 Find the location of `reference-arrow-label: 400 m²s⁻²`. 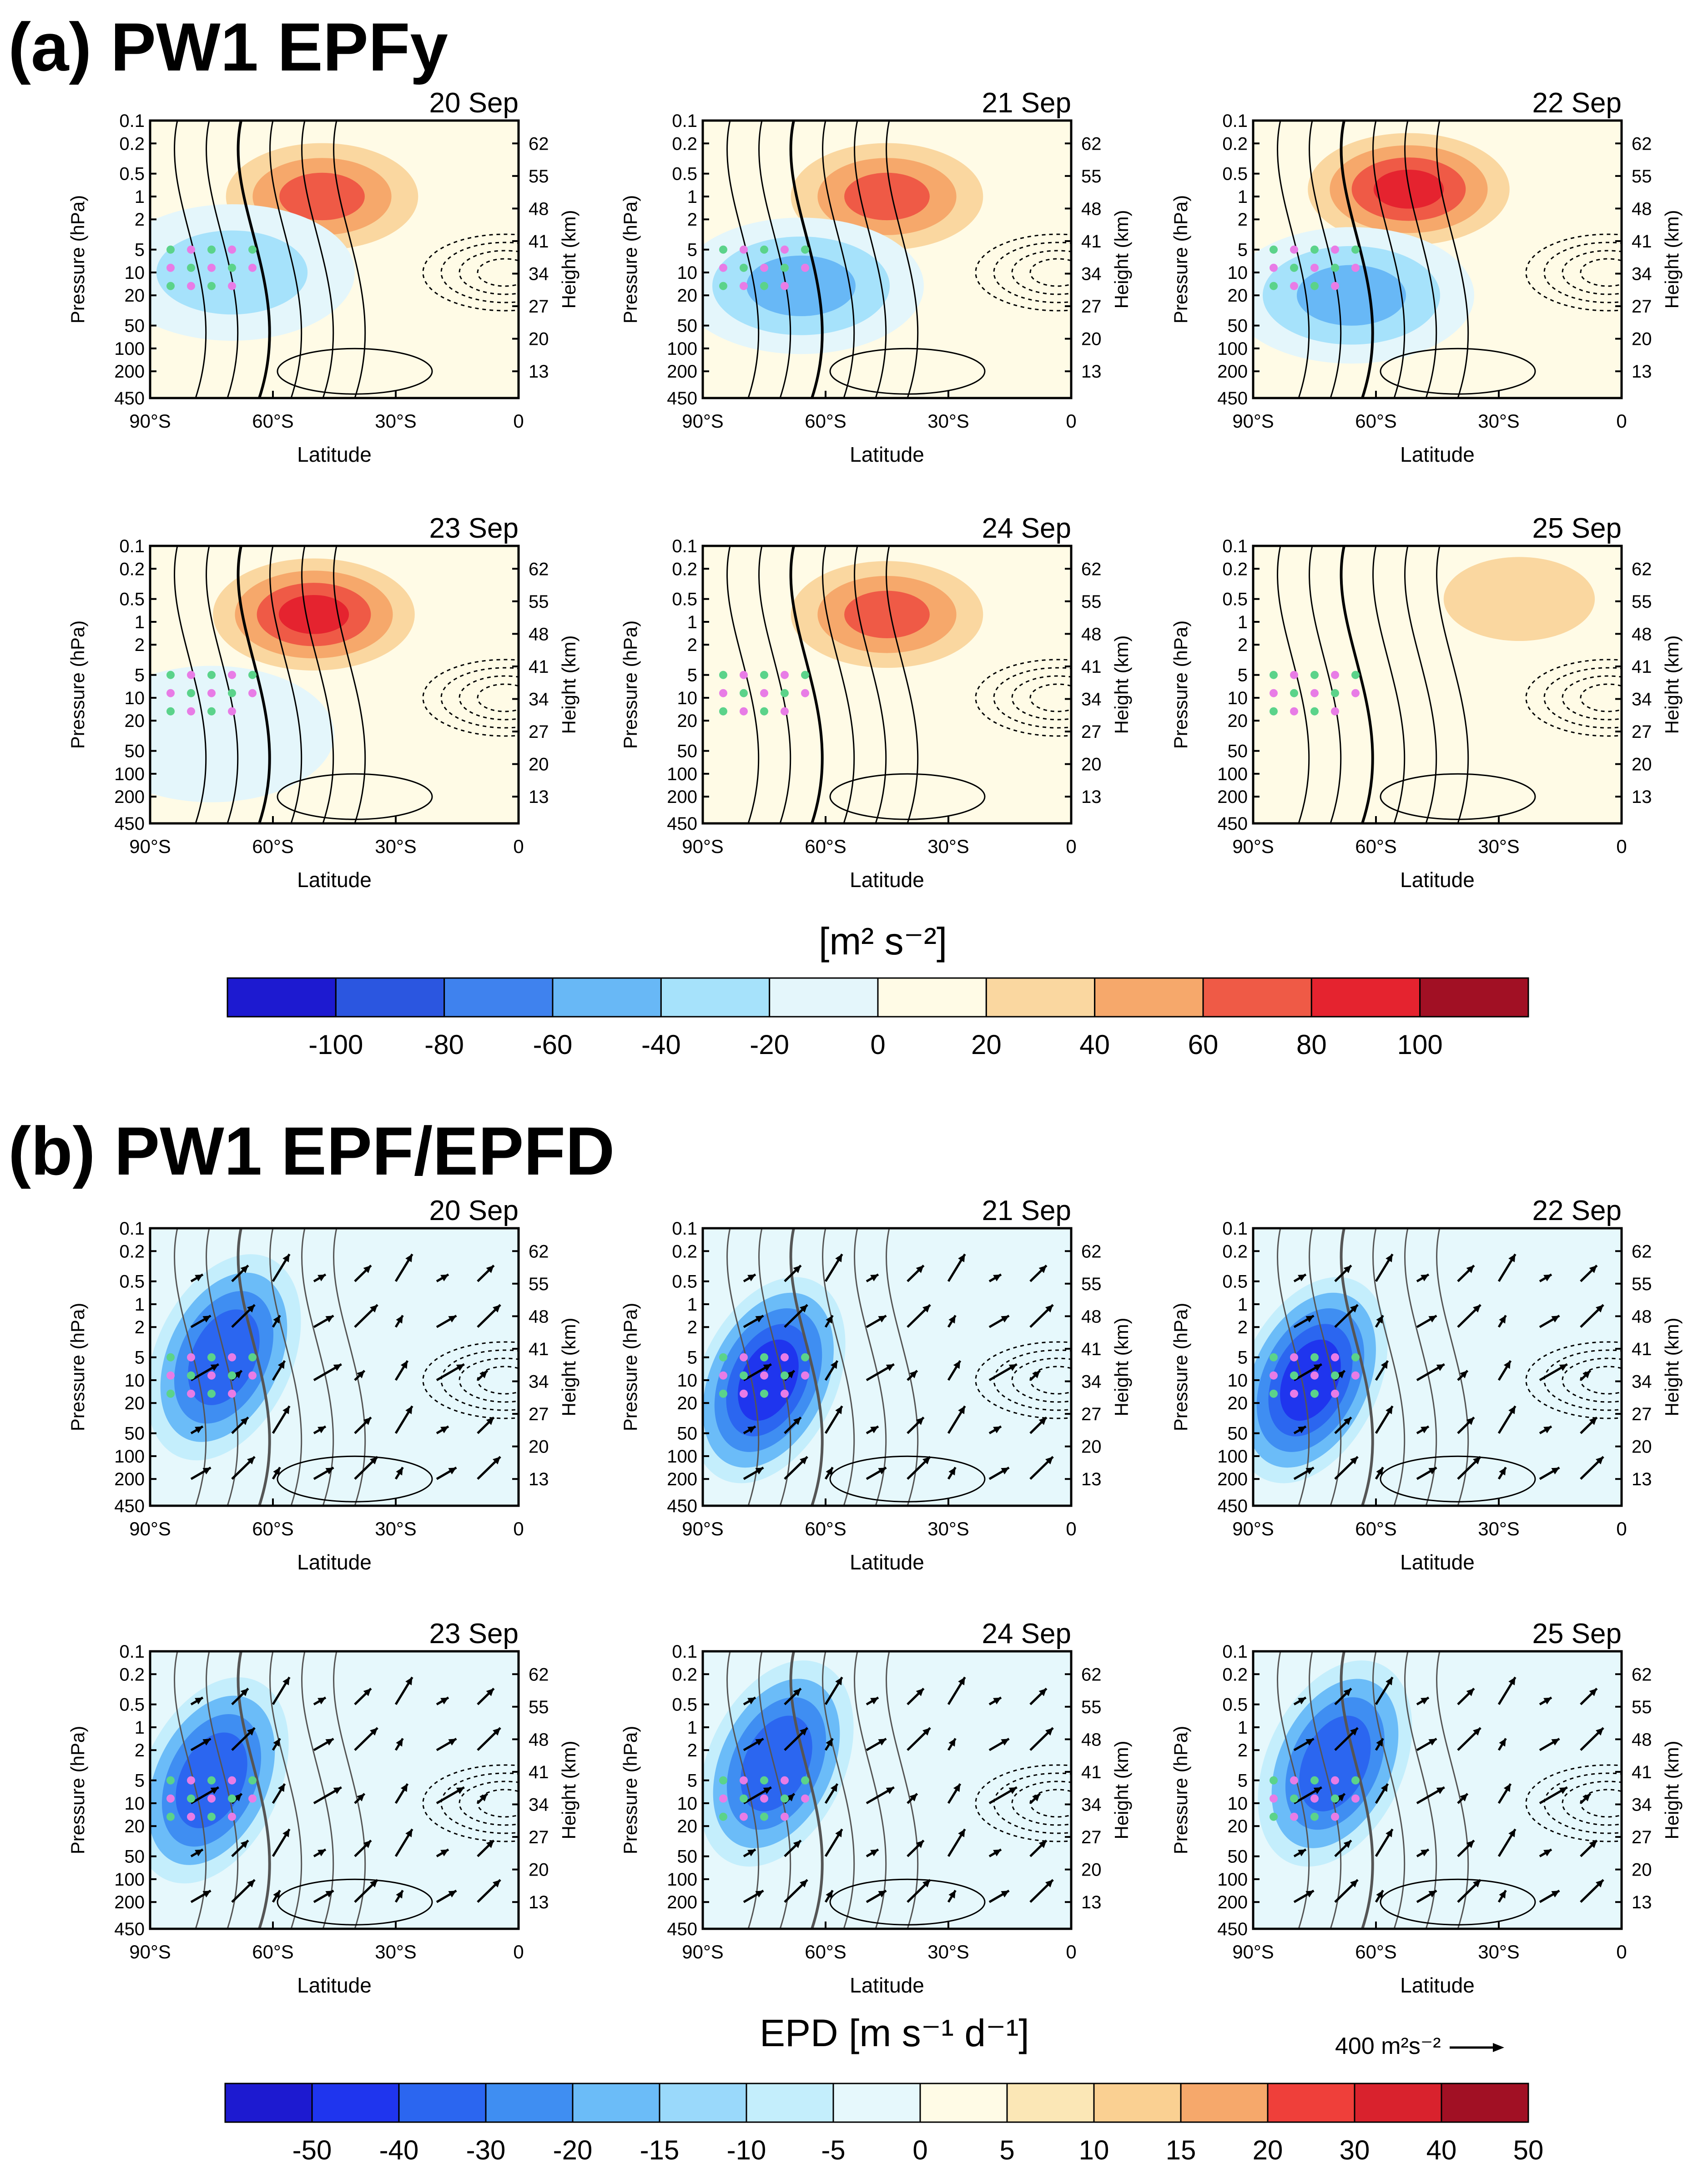

reference-arrow-label: 400 m²s⁻² is located at coordinates (1388, 2046).